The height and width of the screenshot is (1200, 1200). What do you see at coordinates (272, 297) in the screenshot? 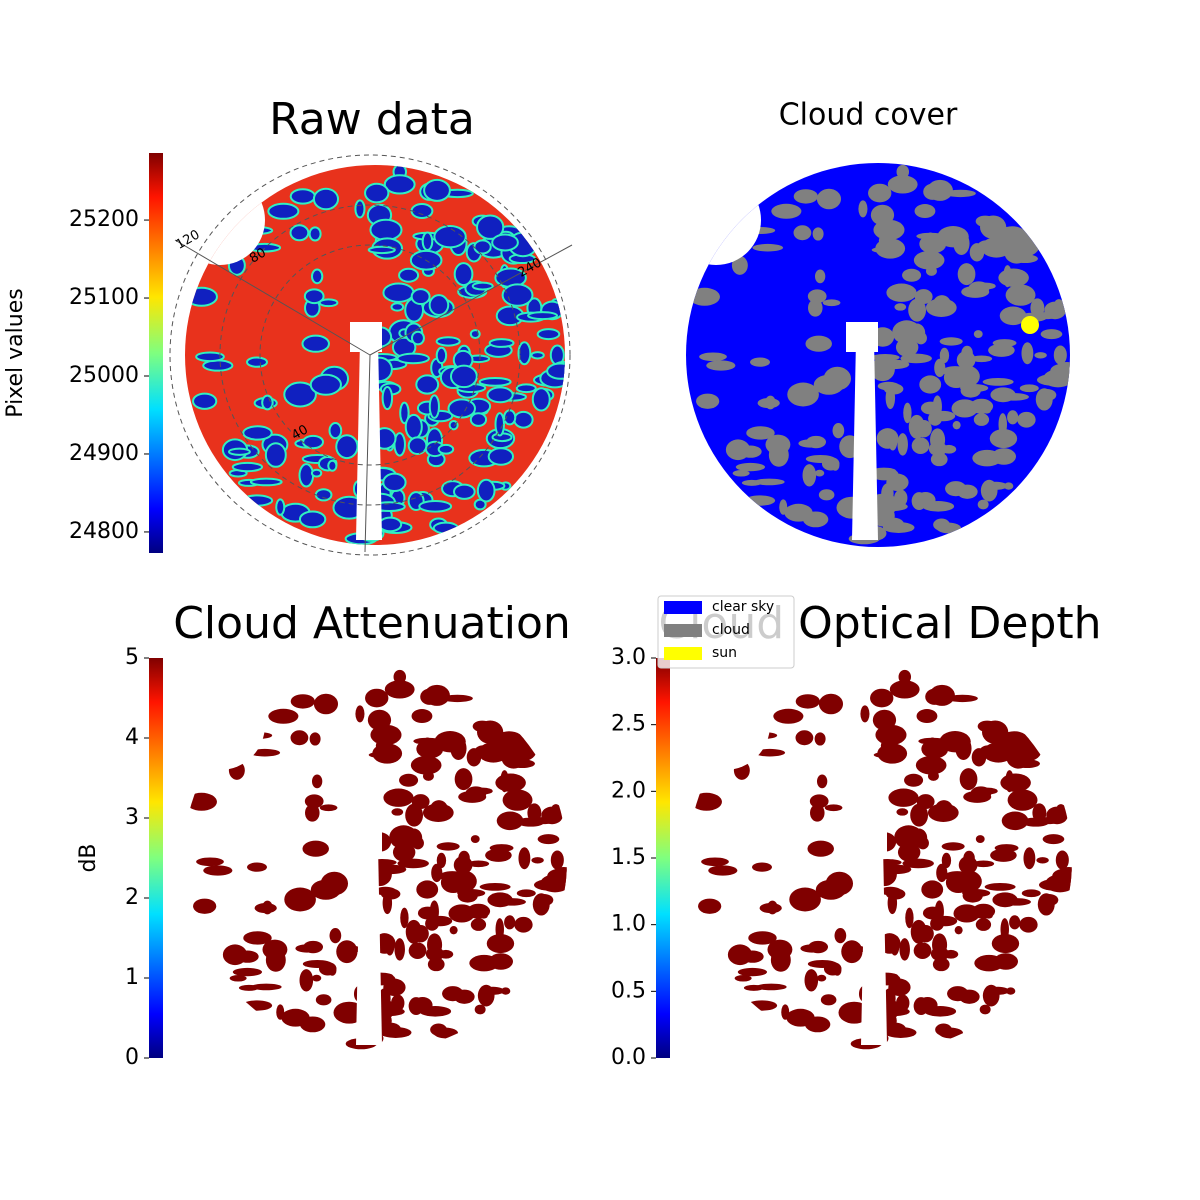
I see `polar-spoke` at bounding box center [272, 297].